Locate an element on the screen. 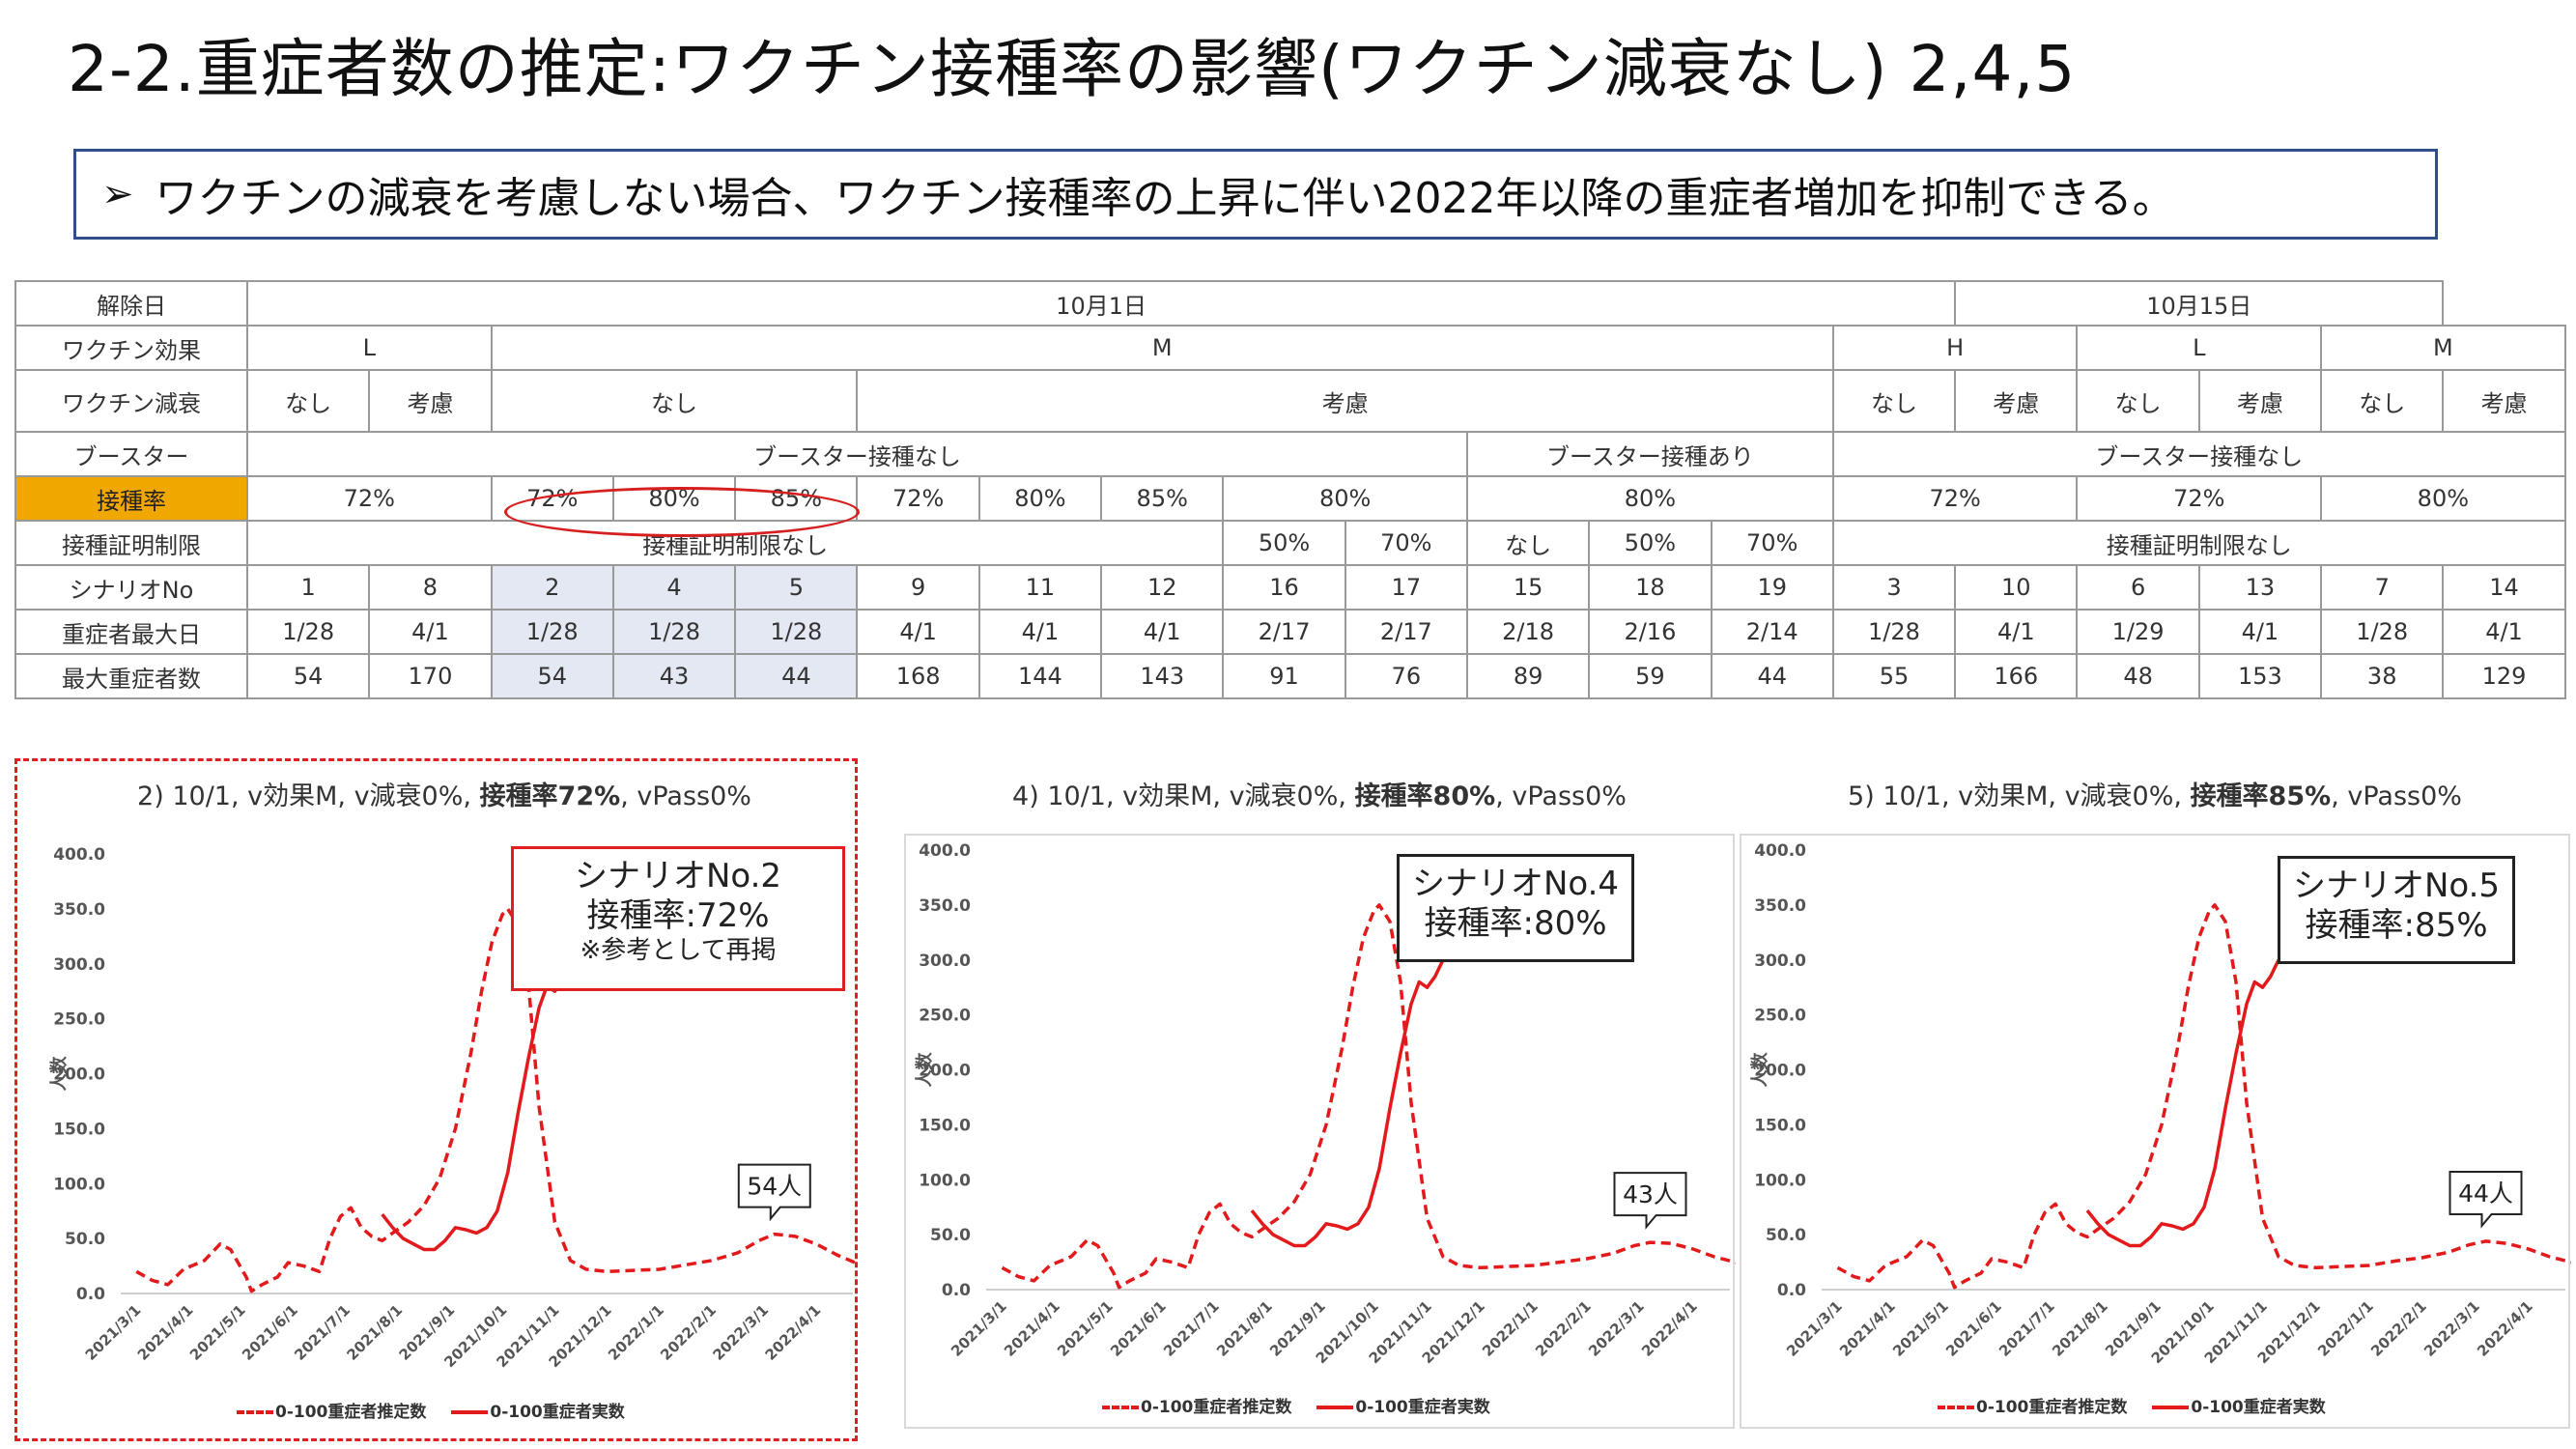  table-cell: ブースター接種なし is located at coordinates (857, 454).